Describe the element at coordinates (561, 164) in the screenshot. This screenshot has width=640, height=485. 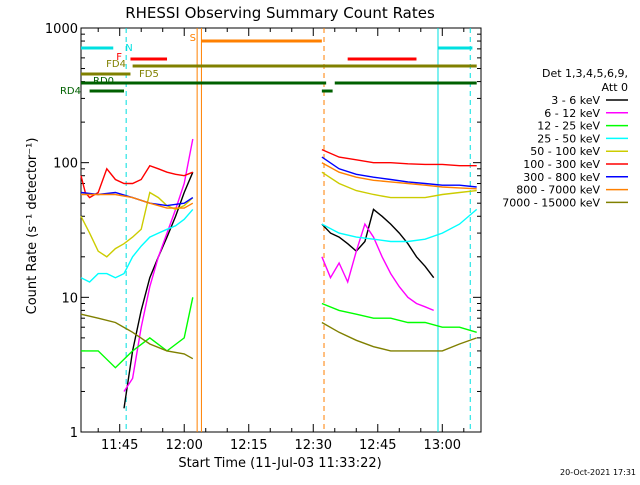
I see `legend-label: 100 - 300 keV` at that location.